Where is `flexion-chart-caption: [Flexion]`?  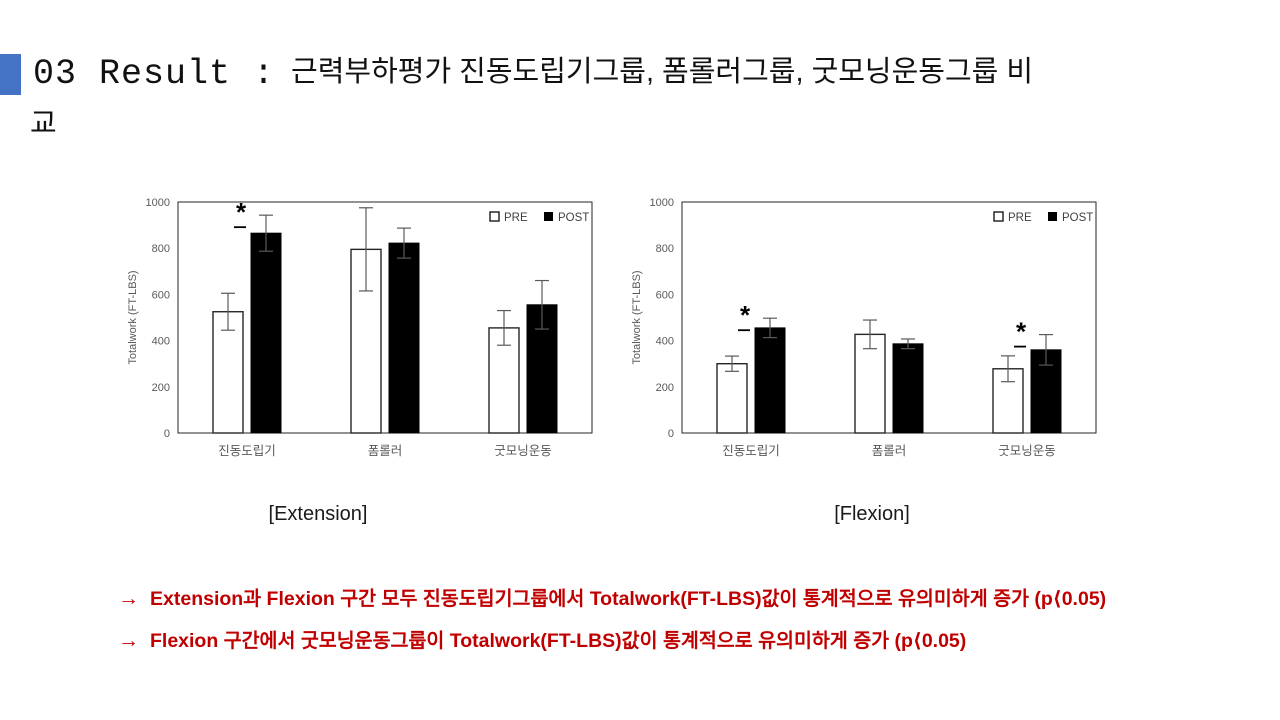
flexion-chart-caption: [Flexion] is located at coordinates (872, 514).